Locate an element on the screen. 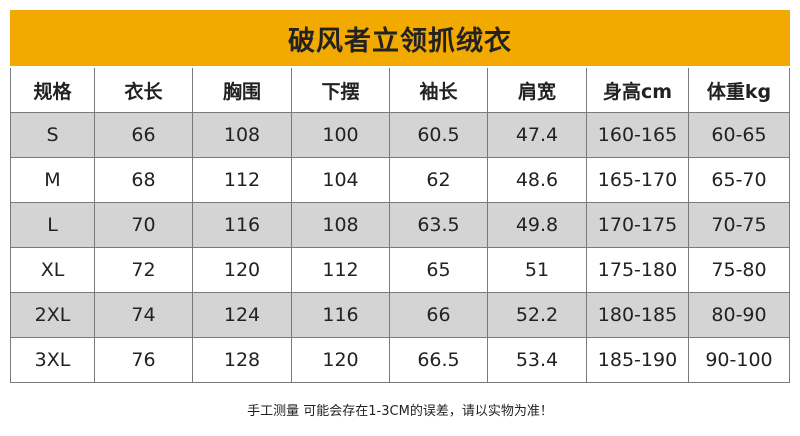 The height and width of the screenshot is (436, 800). table-cell: 48.6 is located at coordinates (537, 180).